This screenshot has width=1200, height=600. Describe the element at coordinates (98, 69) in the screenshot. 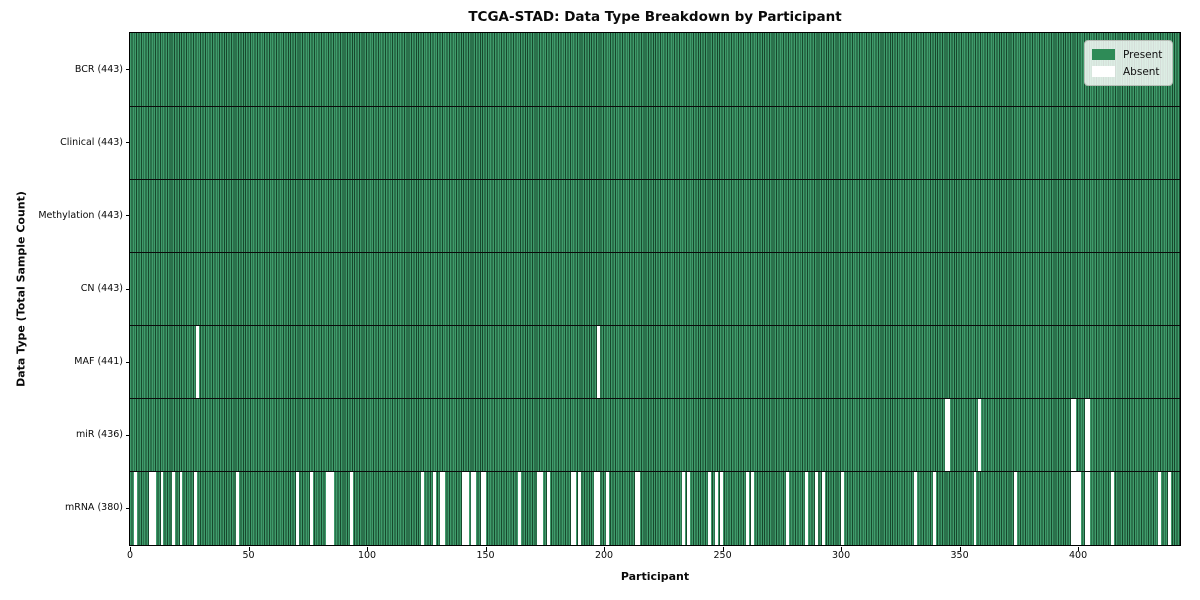

I see `y-tick-label: BCR (443)` at that location.